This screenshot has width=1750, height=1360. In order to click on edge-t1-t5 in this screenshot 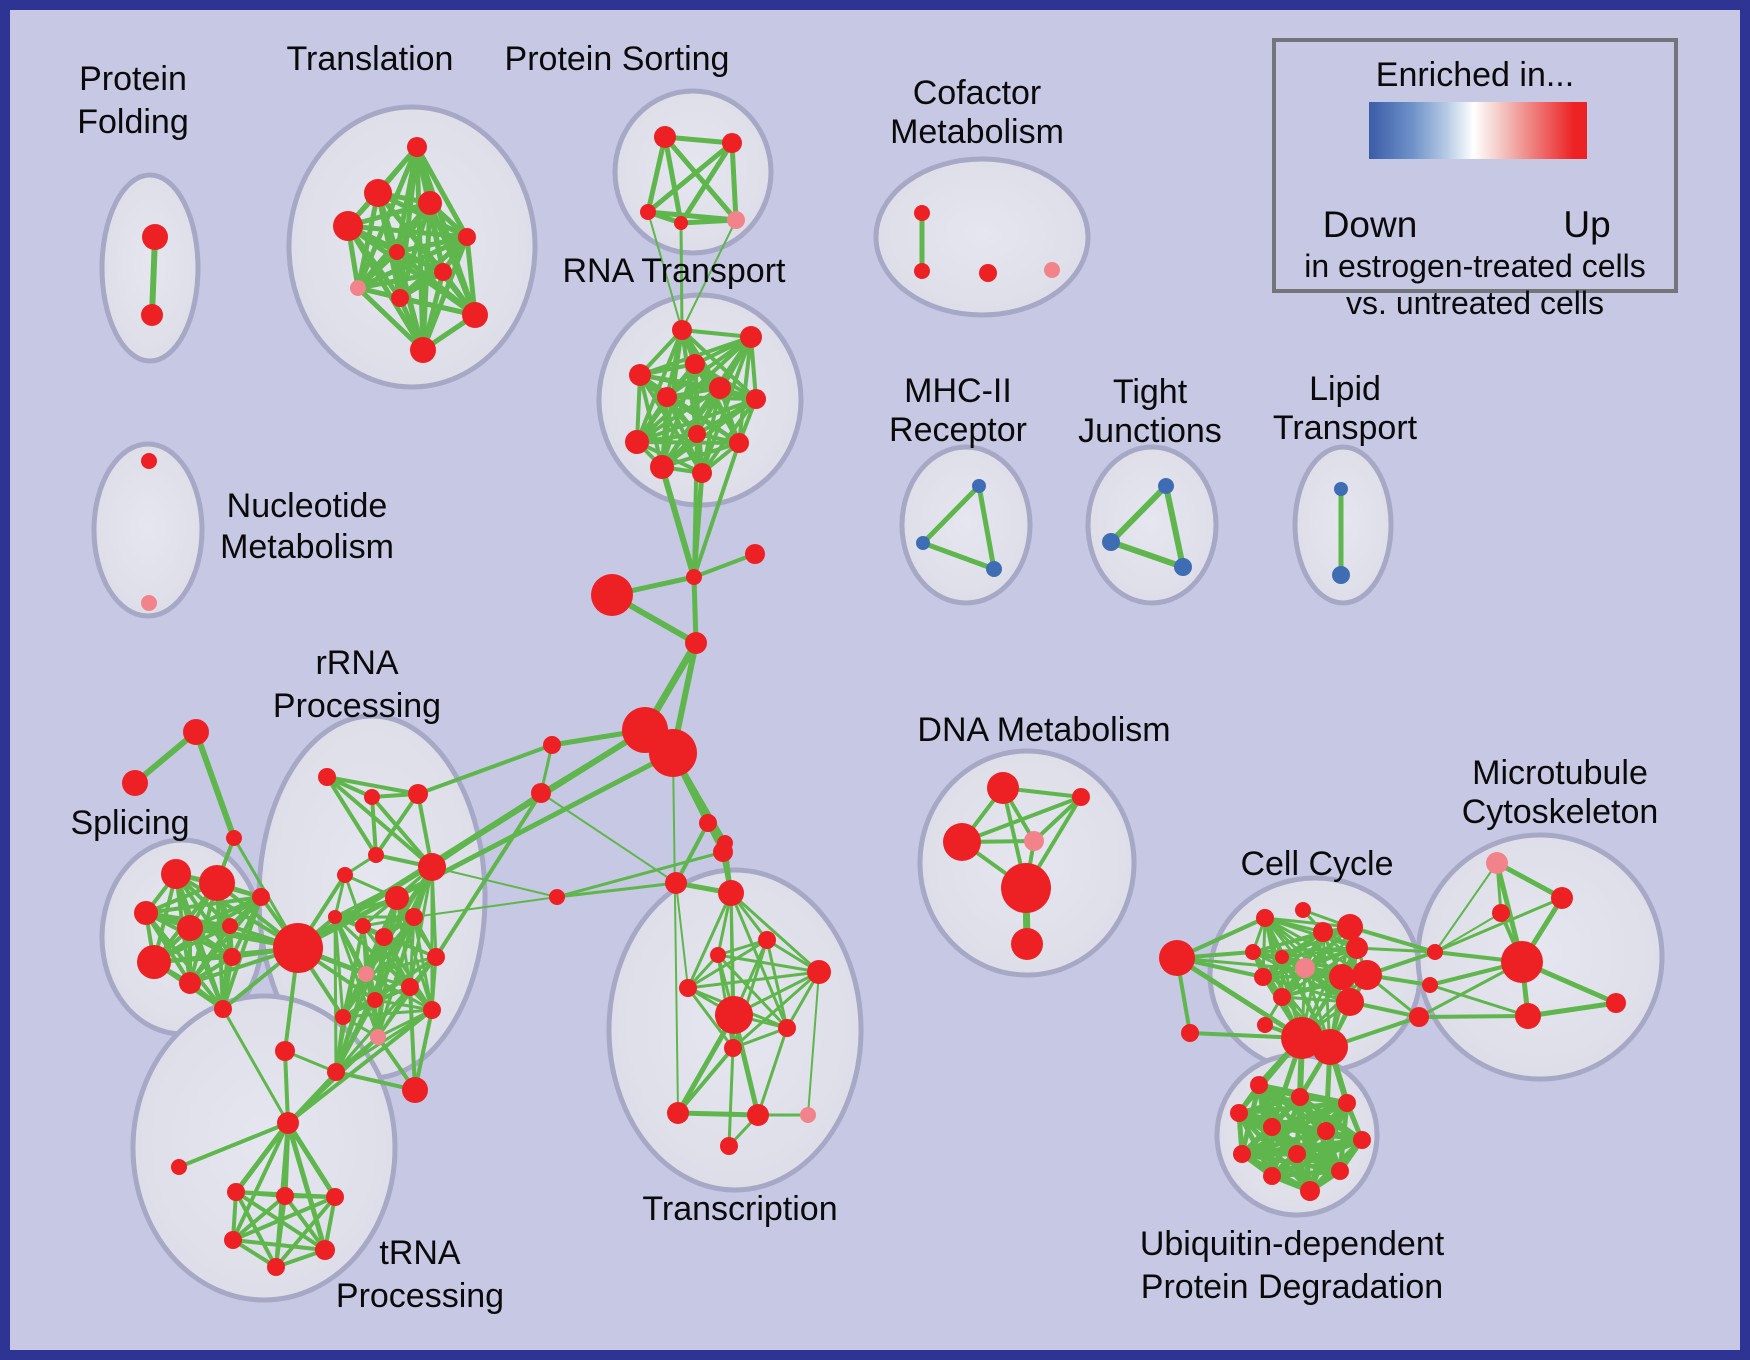, I will do `click(442, 192)`.